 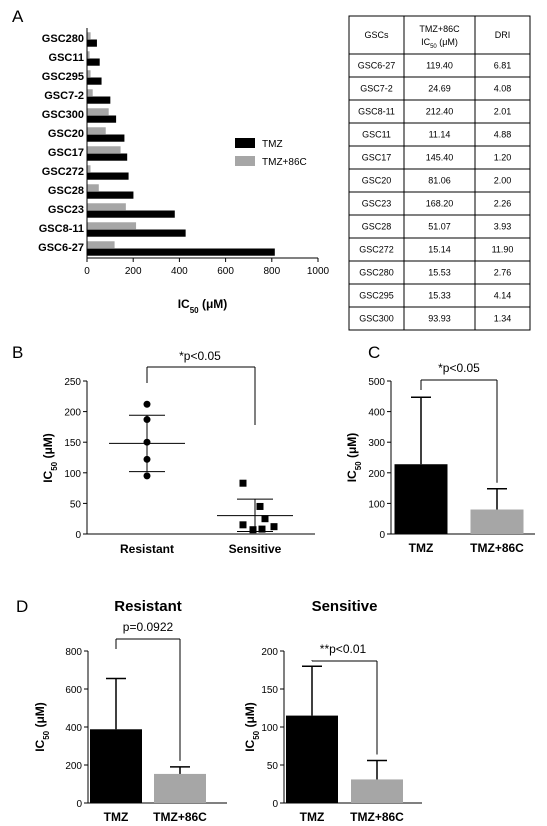 I want to click on table-cell: GSC23, so click(x=377, y=204).